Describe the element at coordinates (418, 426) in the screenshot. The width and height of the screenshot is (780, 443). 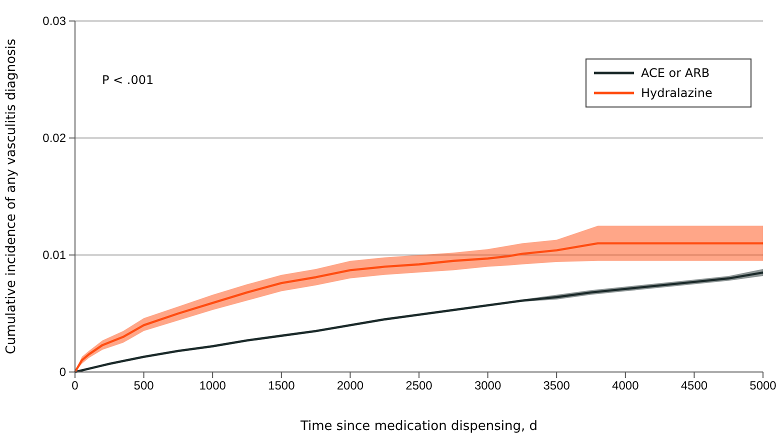
I see `x-axis-title: Time since medication dispensing, d` at that location.